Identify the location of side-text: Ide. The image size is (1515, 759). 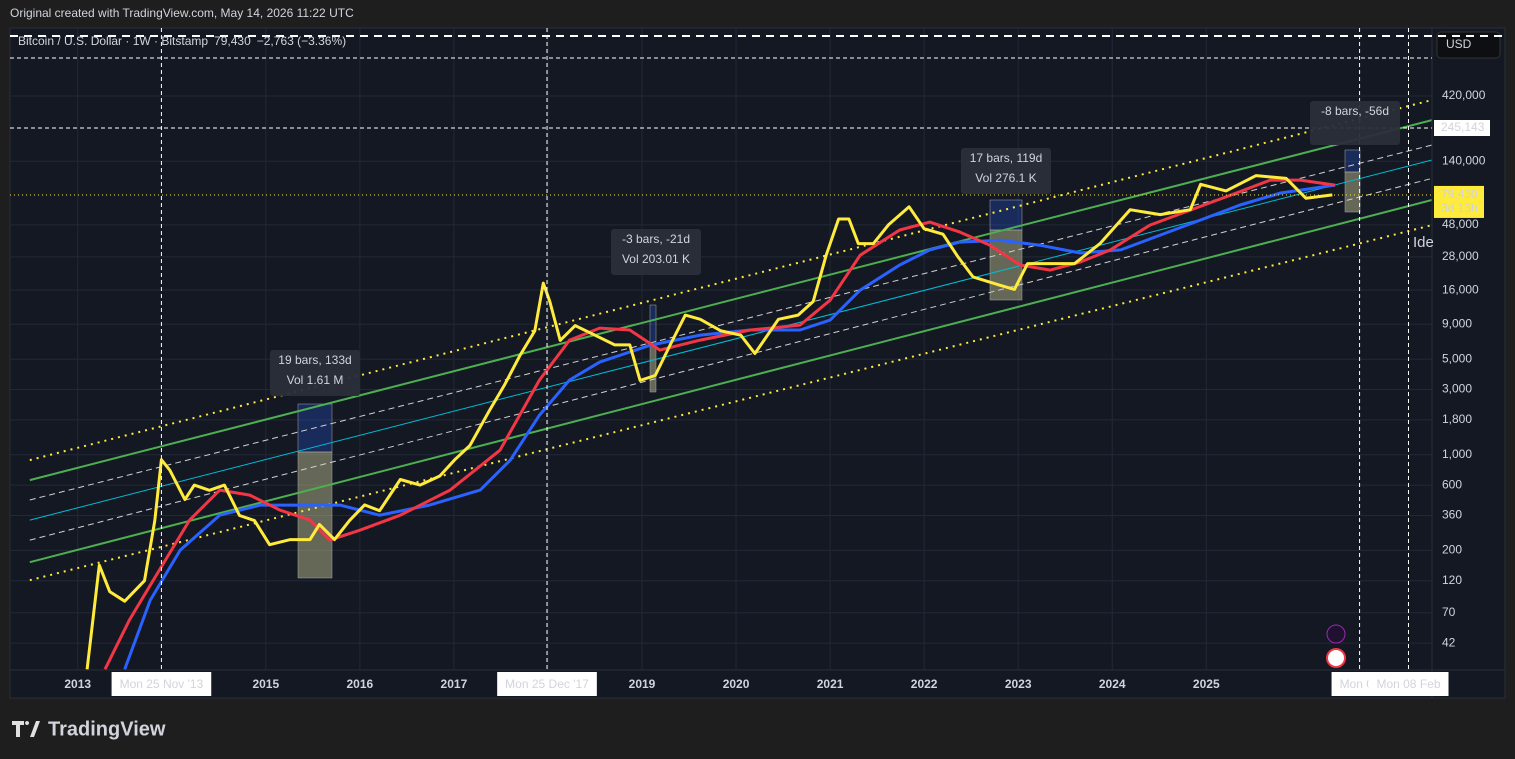
(1423, 242).